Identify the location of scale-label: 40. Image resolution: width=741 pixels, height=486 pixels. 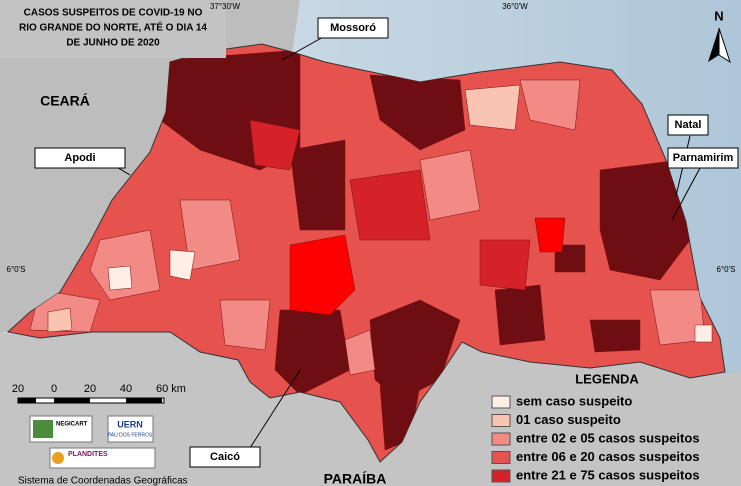
(126, 389).